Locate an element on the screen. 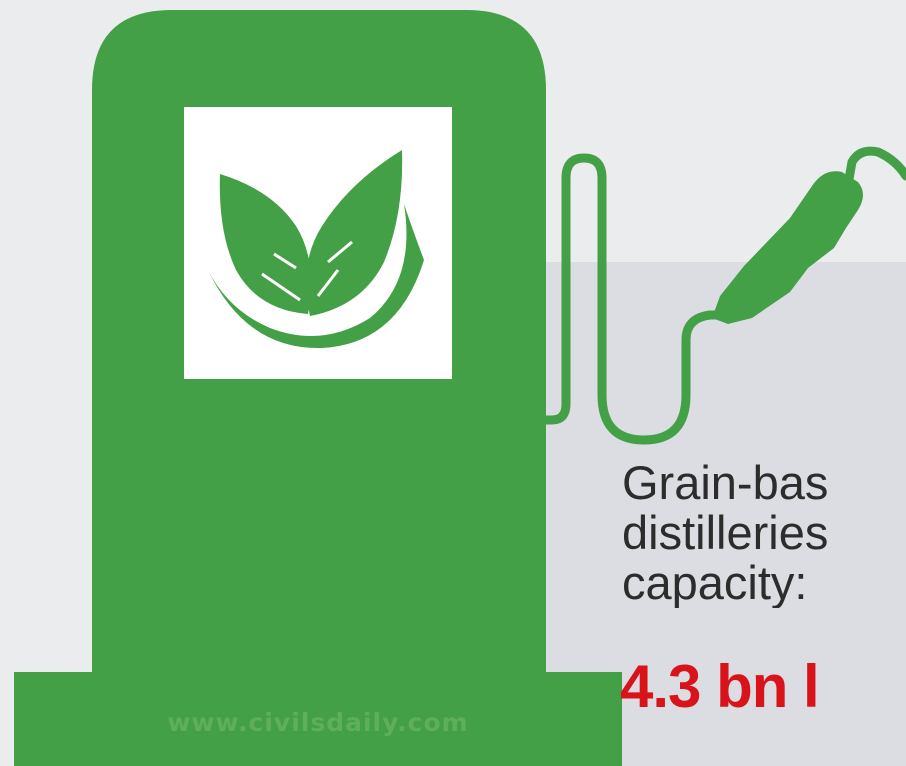 Image resolution: width=906 pixels, height=766 pixels. leaf-logo-icon is located at coordinates (316, 249).